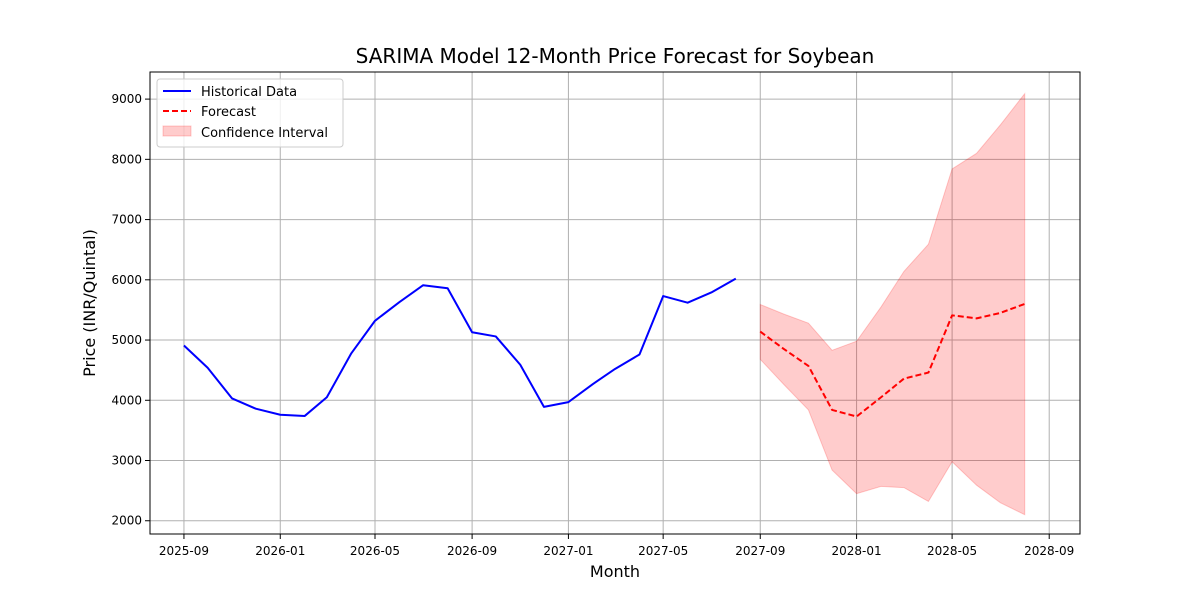 This screenshot has width=1200, height=600. I want to click on legend-historical-label: Historical Data, so click(249, 92).